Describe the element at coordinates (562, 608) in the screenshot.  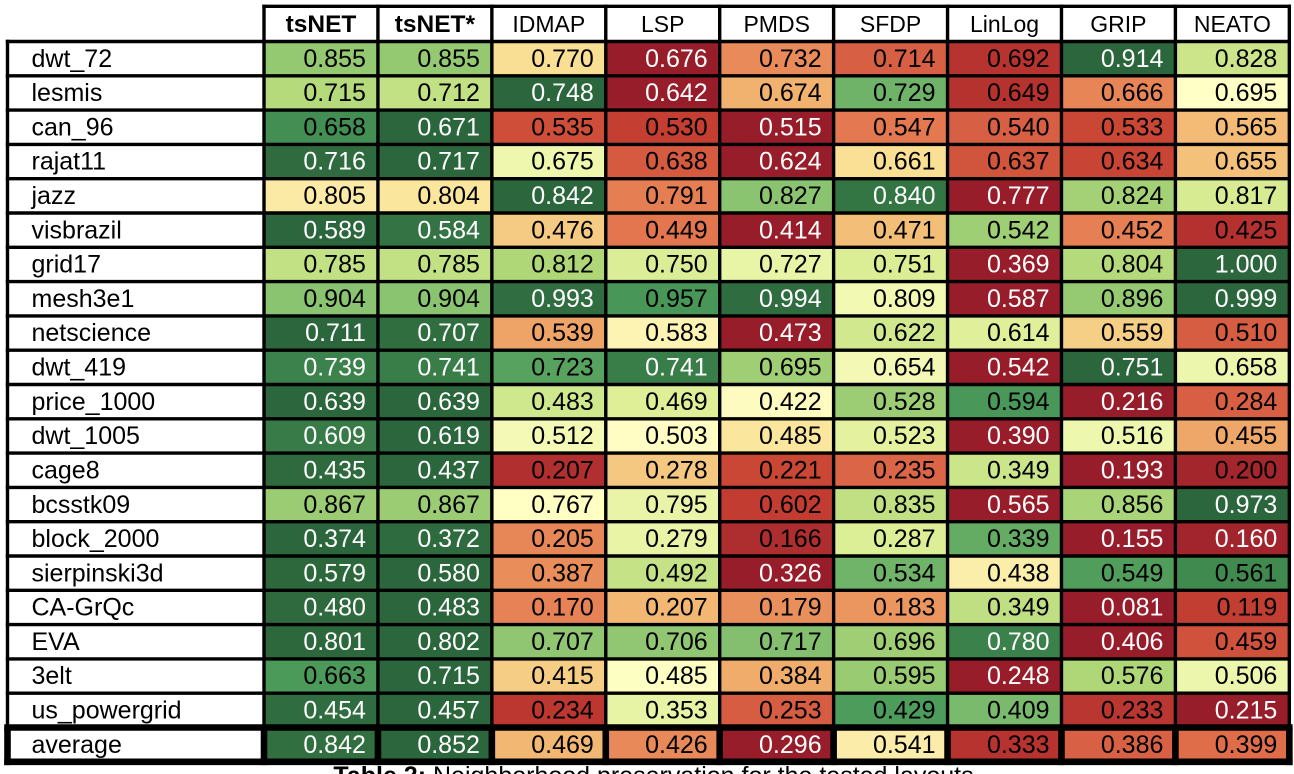
I see `svg-text: 0.170` at that location.